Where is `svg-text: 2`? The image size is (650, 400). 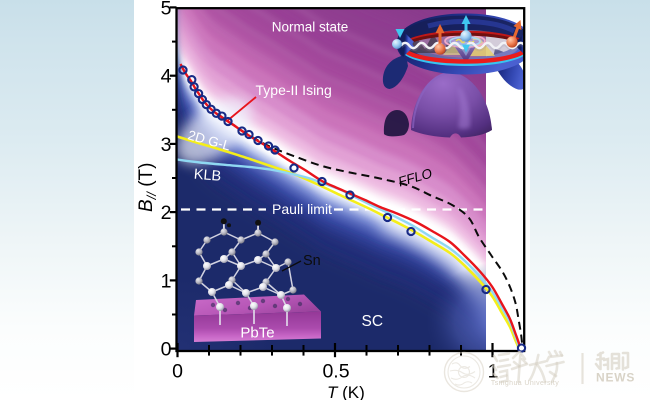
svg-text: 2 is located at coordinates (166, 213).